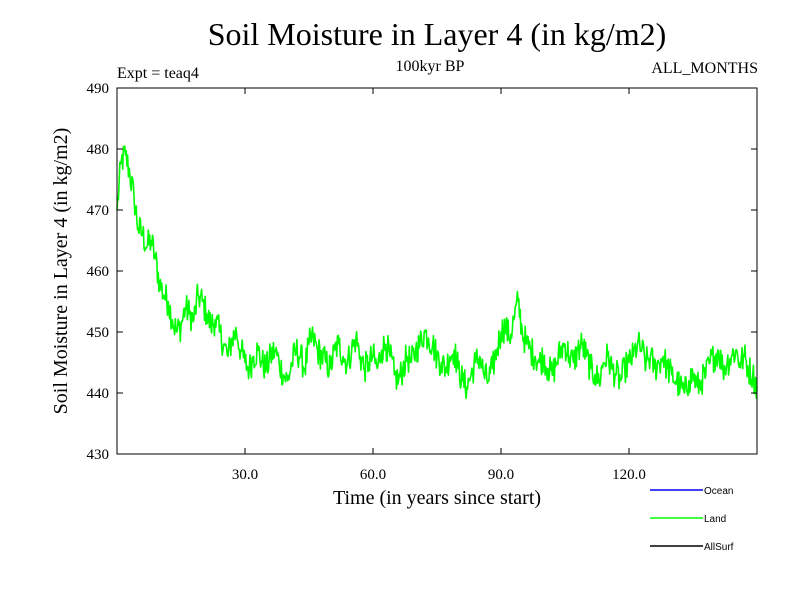 The image size is (800, 600). I want to click on months-label: ALL_MONTHS, so click(704, 68).